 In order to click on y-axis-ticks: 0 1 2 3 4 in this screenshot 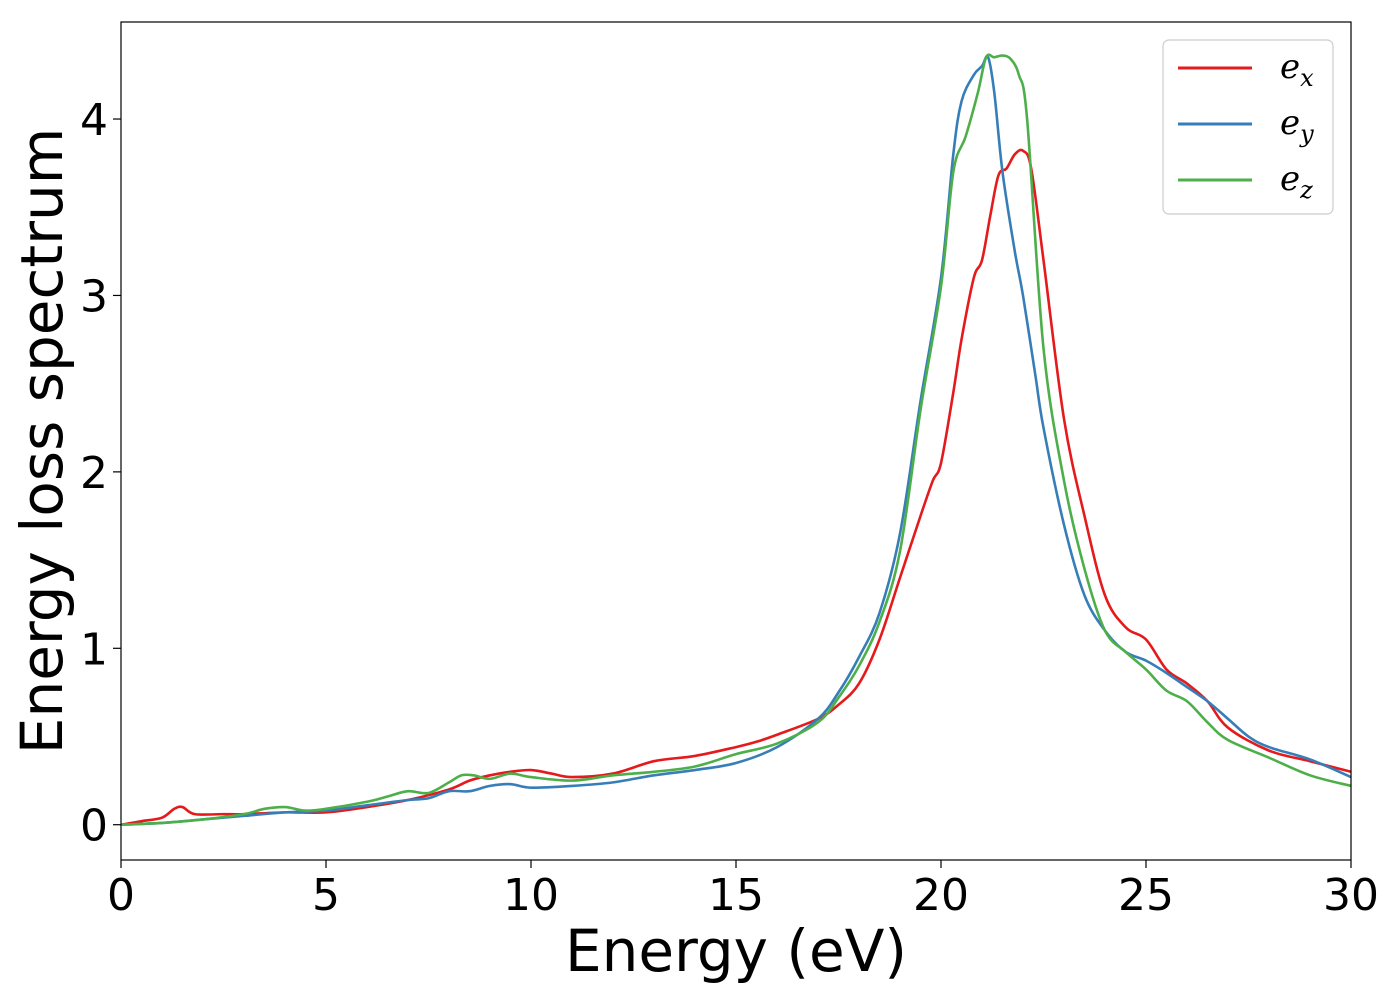, I will do `click(100, 473)`.